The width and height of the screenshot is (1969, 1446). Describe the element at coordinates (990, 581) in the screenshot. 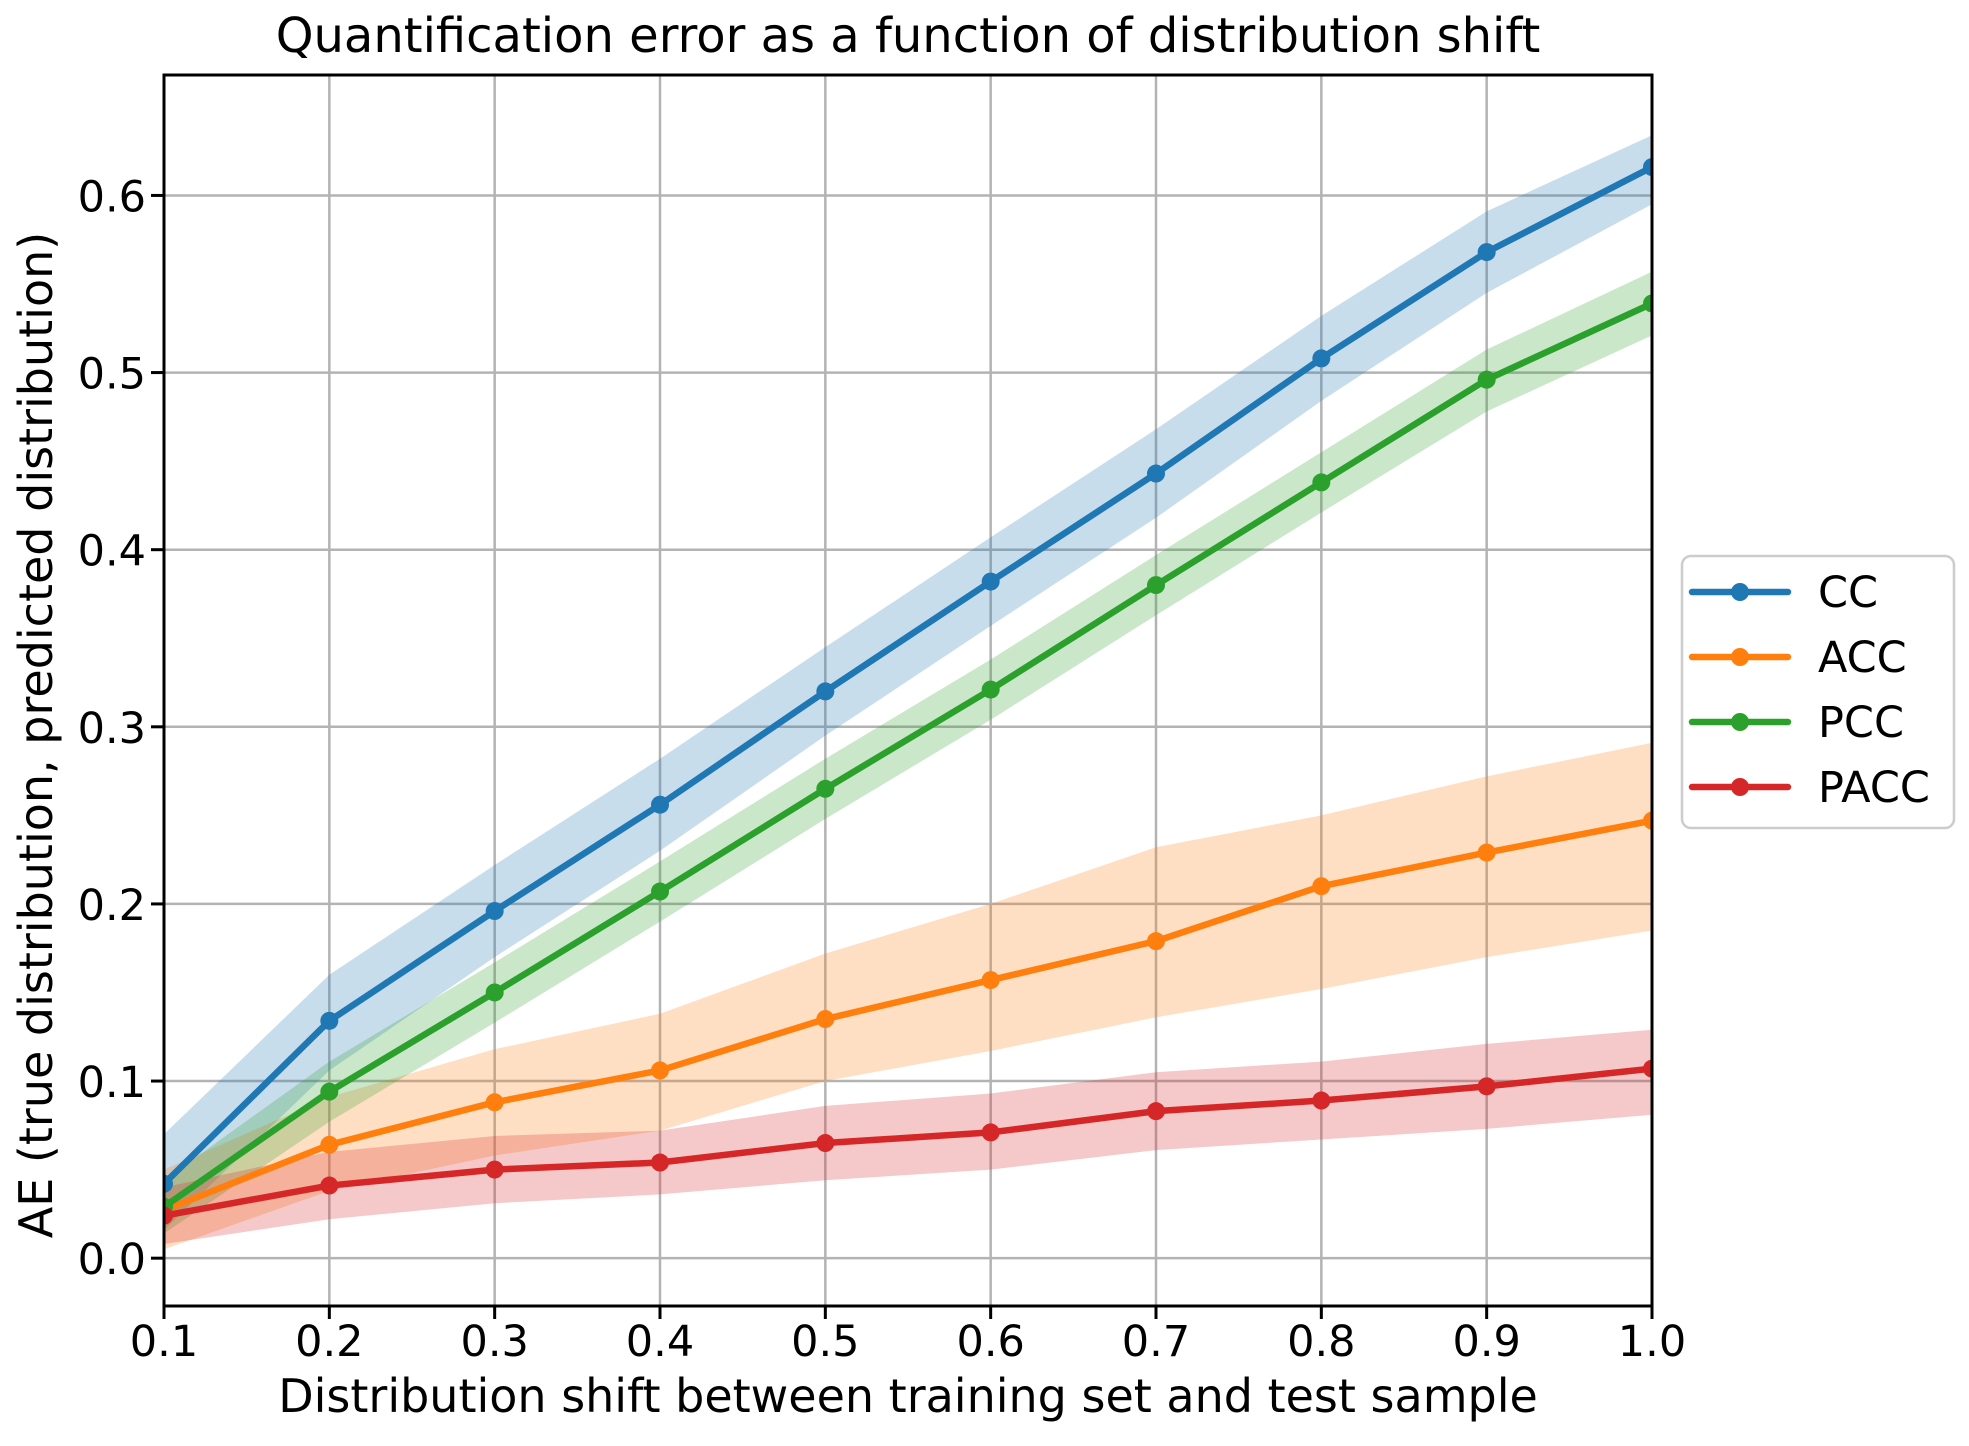

I see `marker-CC-x0.6` at that location.